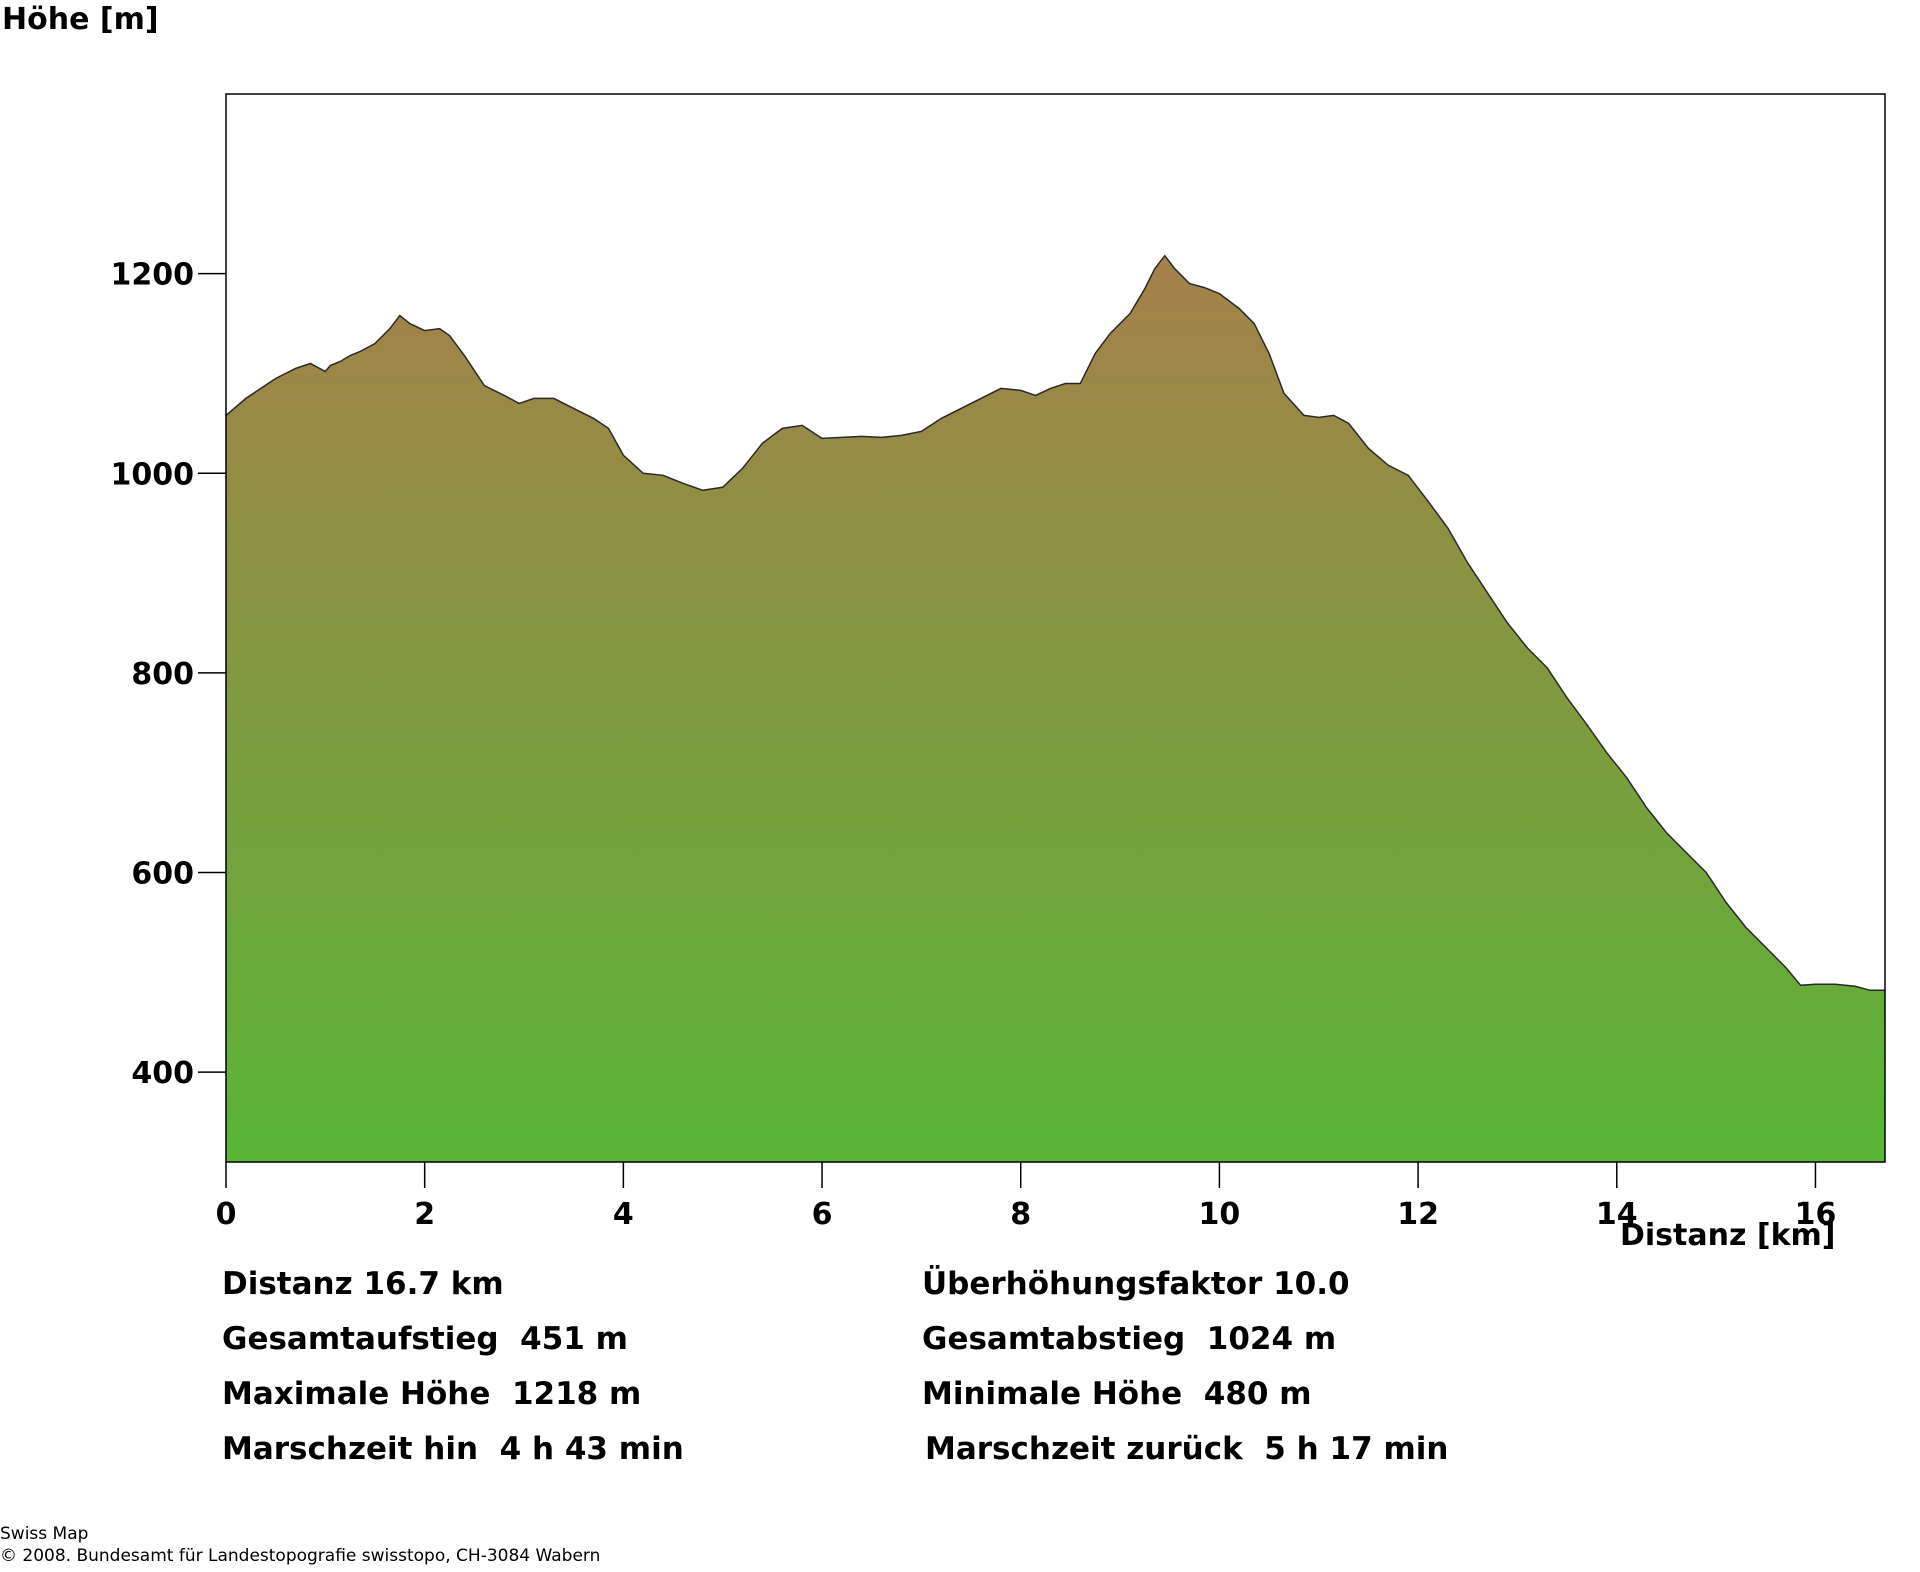  Describe the element at coordinates (1728, 1235) in the screenshot. I see `x-axis-label: Distanz [km]` at that location.